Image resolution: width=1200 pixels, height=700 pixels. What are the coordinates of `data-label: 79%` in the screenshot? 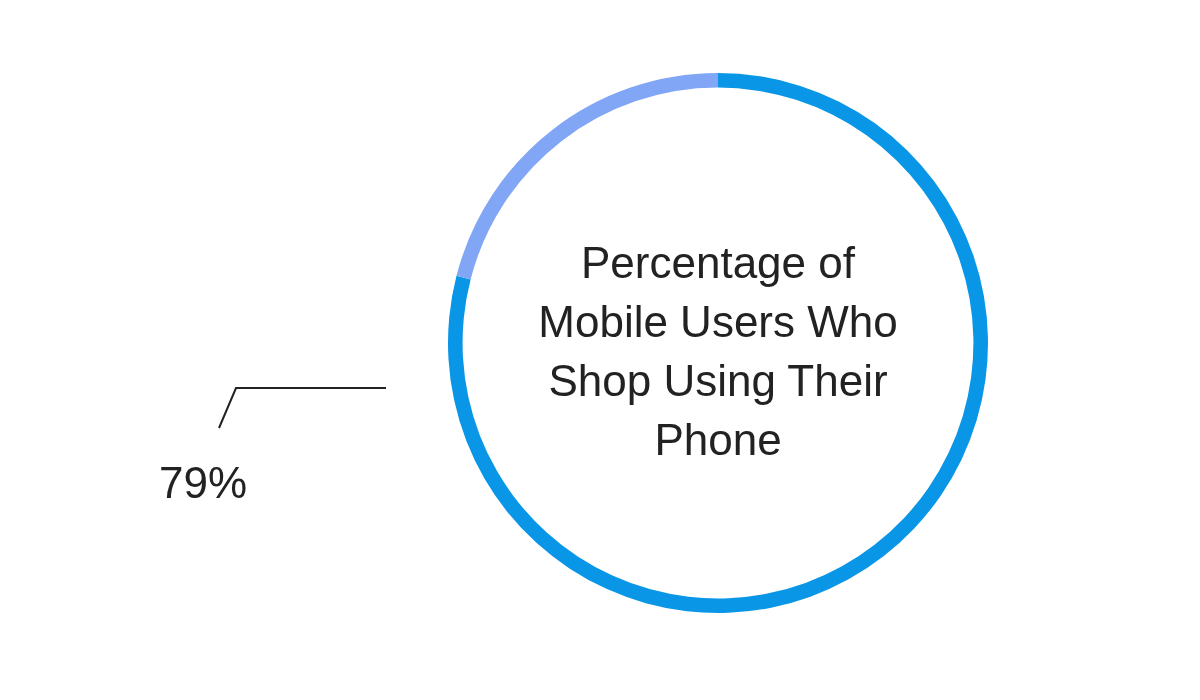 It's located at (203, 483).